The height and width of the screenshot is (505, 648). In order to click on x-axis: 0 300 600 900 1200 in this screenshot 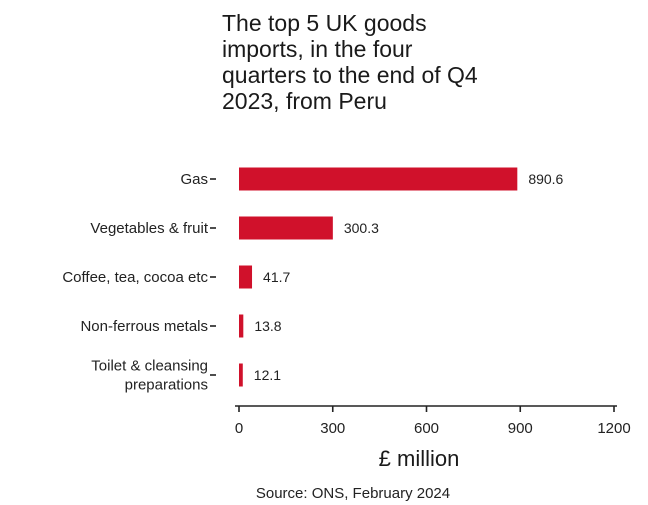, I will do `click(433, 421)`.